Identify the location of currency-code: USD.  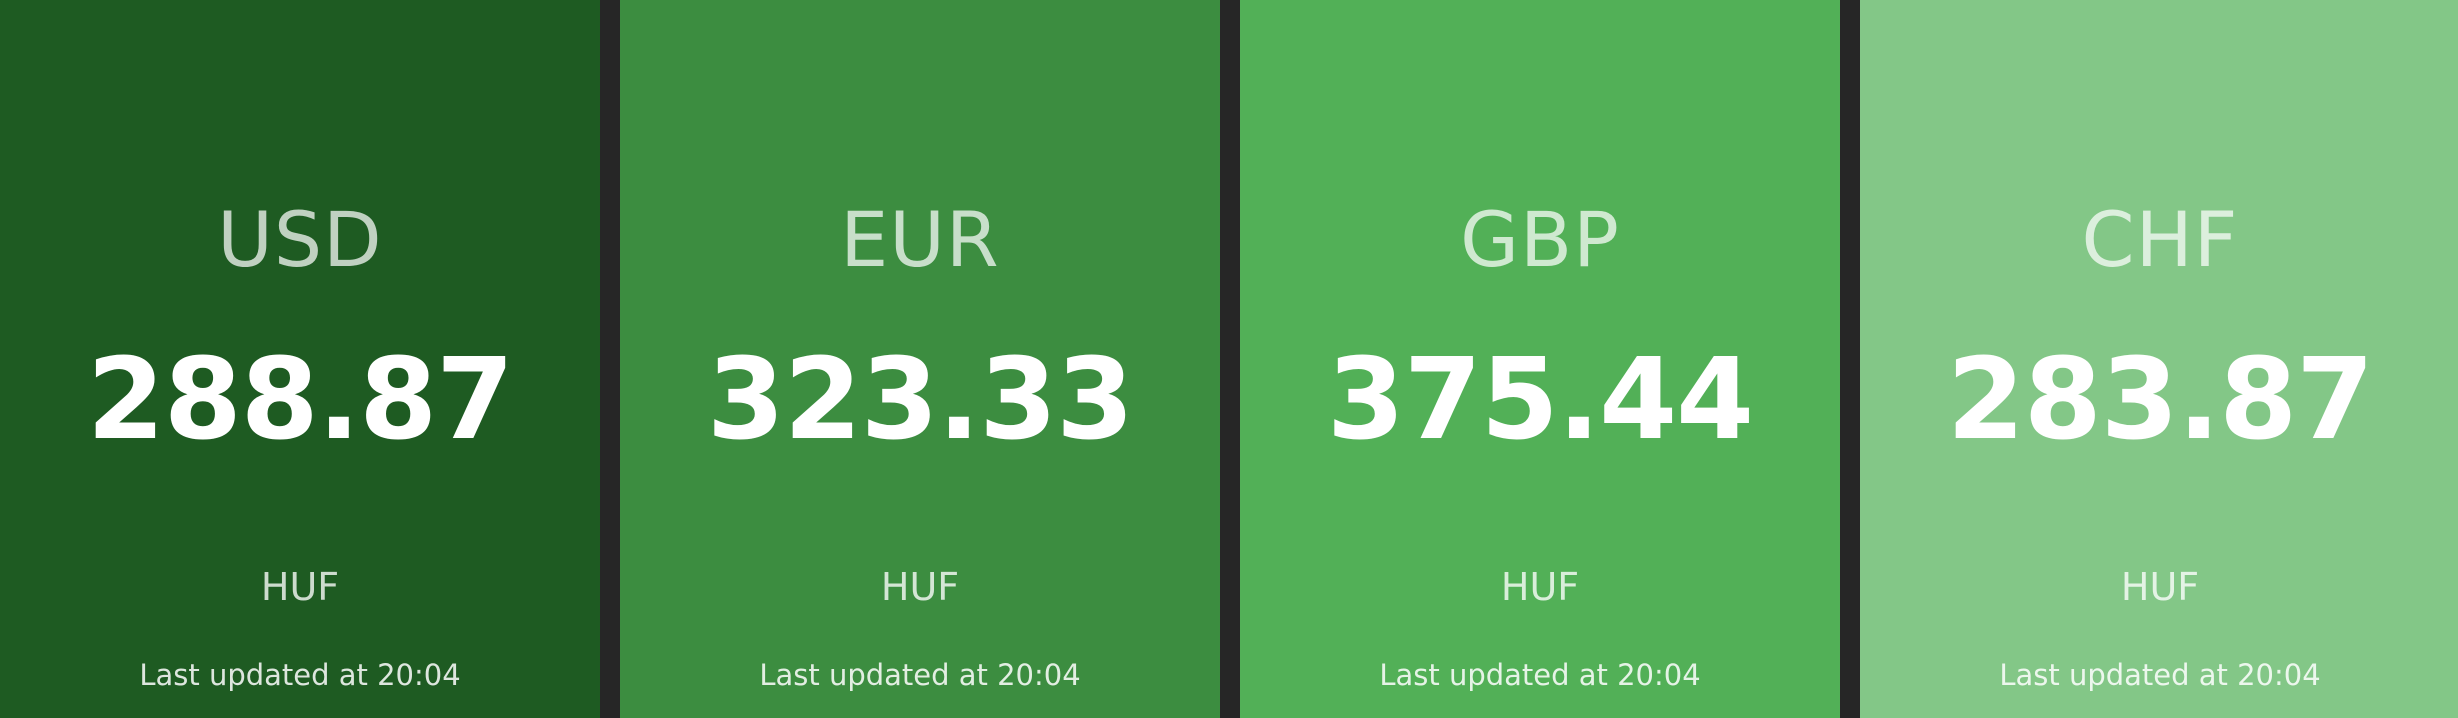
(300, 239).